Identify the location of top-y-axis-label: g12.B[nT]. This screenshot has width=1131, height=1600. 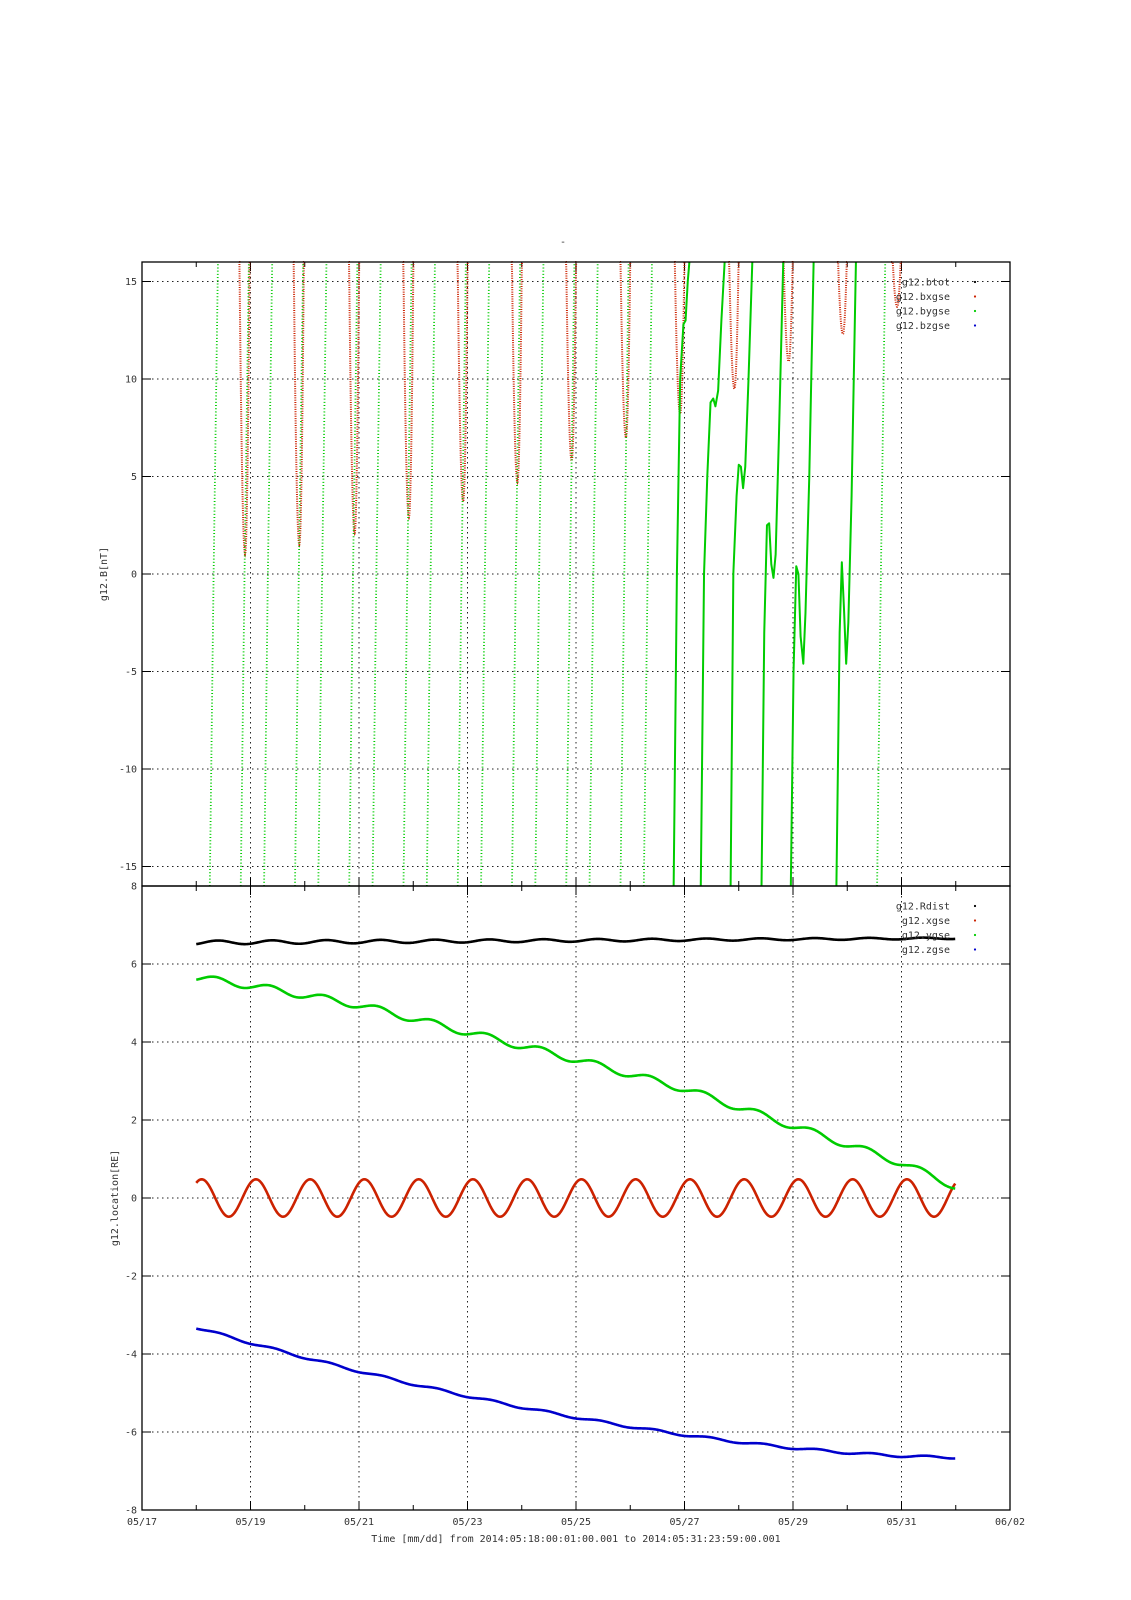
(104, 574).